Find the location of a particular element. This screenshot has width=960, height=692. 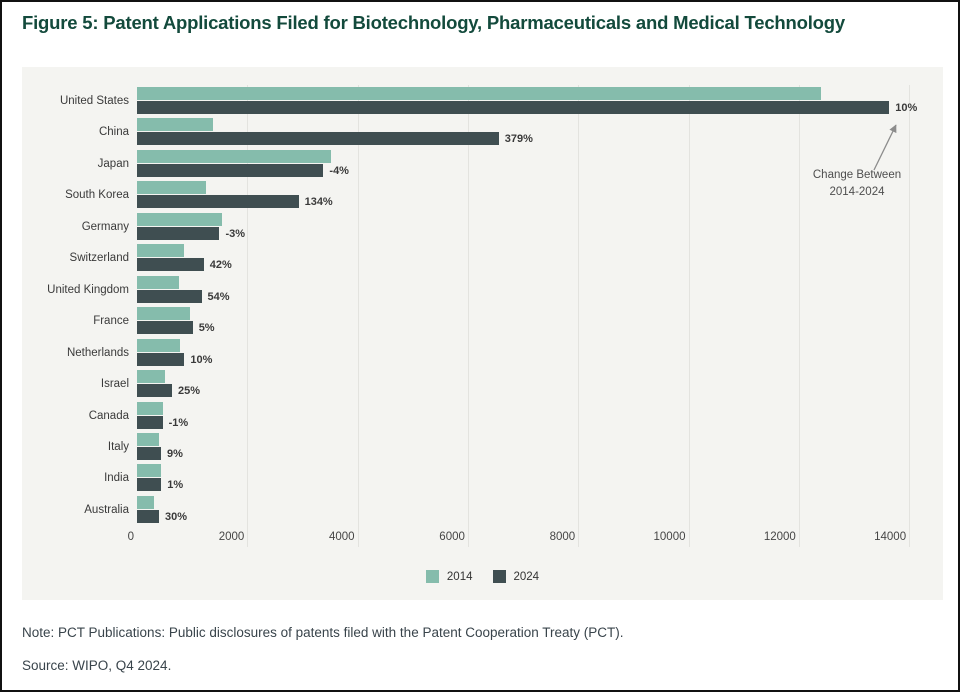

annotation: Change Between 2014-2024 is located at coordinates (857, 184).